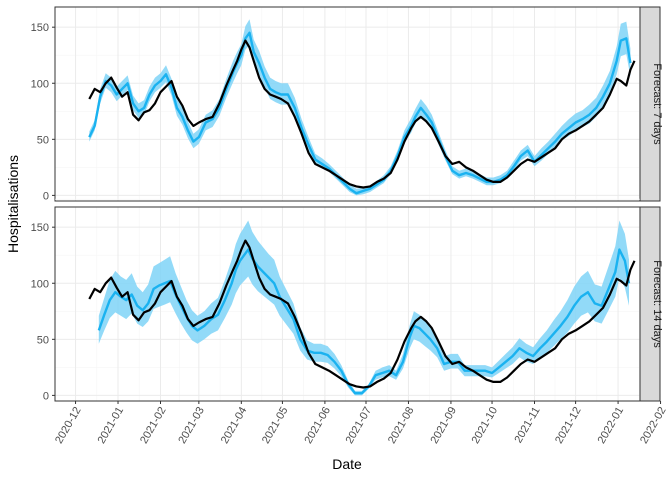 The image size is (672, 480). What do you see at coordinates (401, 425) in the screenshot?
I see `x-tick-label: 2021-08` at bounding box center [401, 425].